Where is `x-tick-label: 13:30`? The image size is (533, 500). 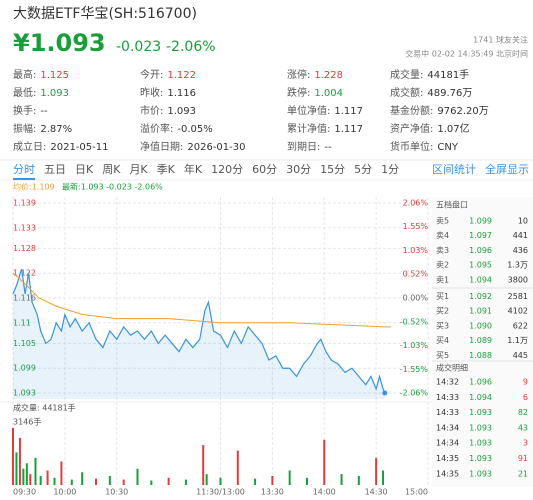
x-tick-label: 13:30 is located at coordinates (272, 492).